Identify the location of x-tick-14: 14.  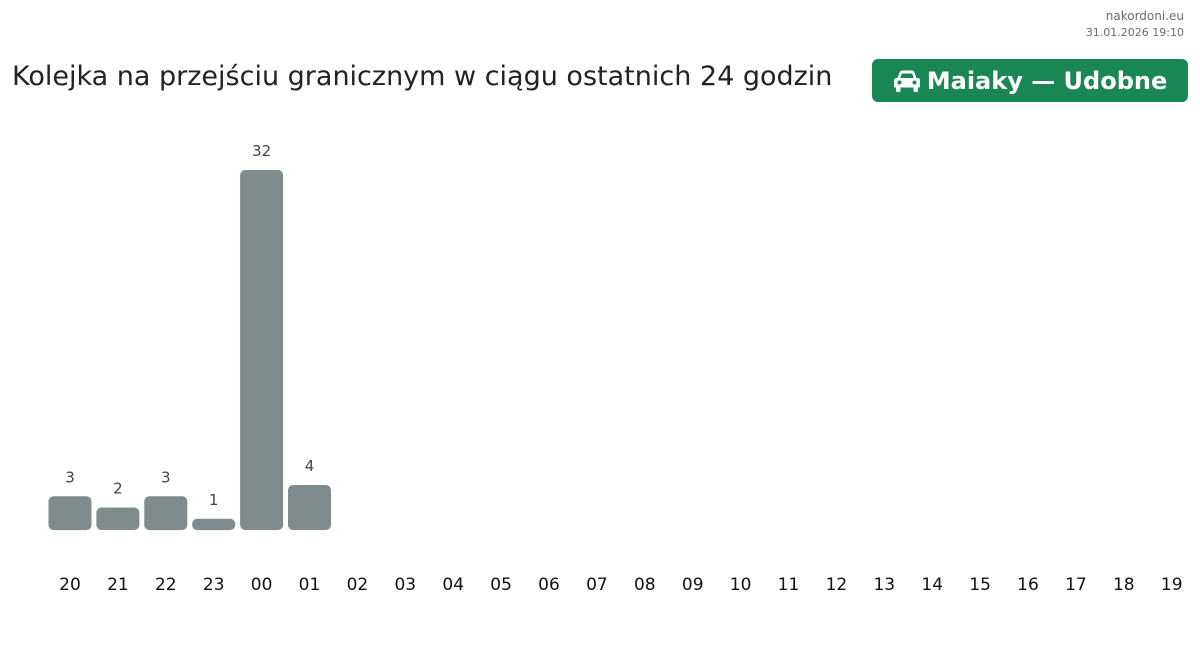
(932, 585).